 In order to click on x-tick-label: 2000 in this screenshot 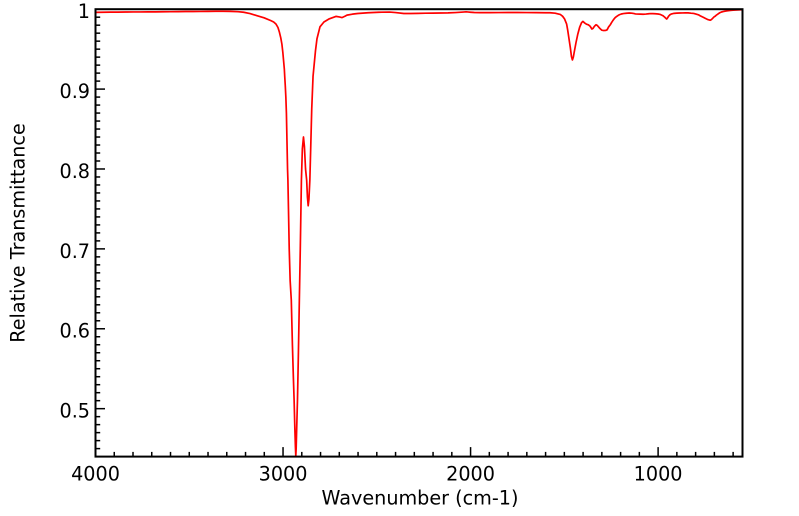, I will do `click(470, 473)`.